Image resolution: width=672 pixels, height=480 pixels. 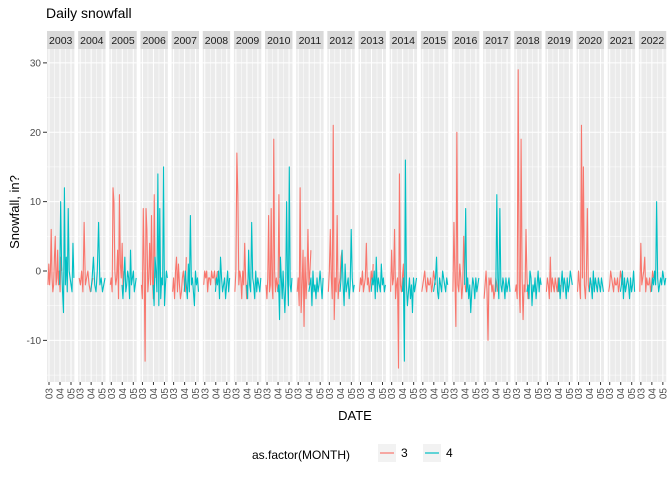 What do you see at coordinates (34, 341) in the screenshot?
I see `y-tick-label: -10` at bounding box center [34, 341].